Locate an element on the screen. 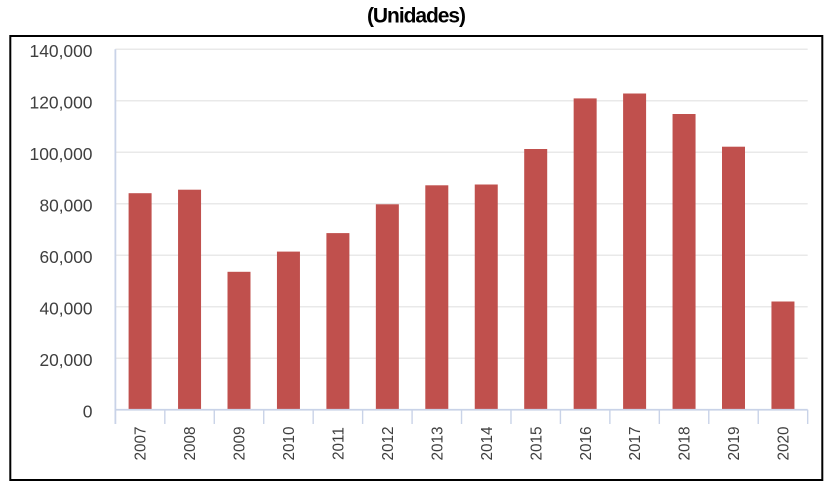 The width and height of the screenshot is (838, 493). svg-text: 2014 is located at coordinates (487, 443).